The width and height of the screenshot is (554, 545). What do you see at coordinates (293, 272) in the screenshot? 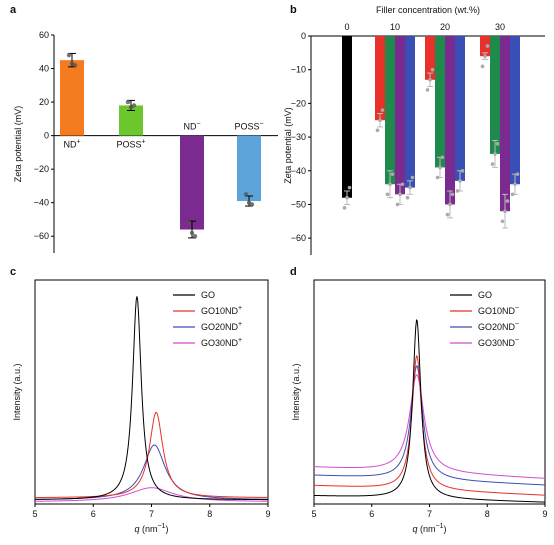
I see `panel-label-d: d` at bounding box center [293, 272].